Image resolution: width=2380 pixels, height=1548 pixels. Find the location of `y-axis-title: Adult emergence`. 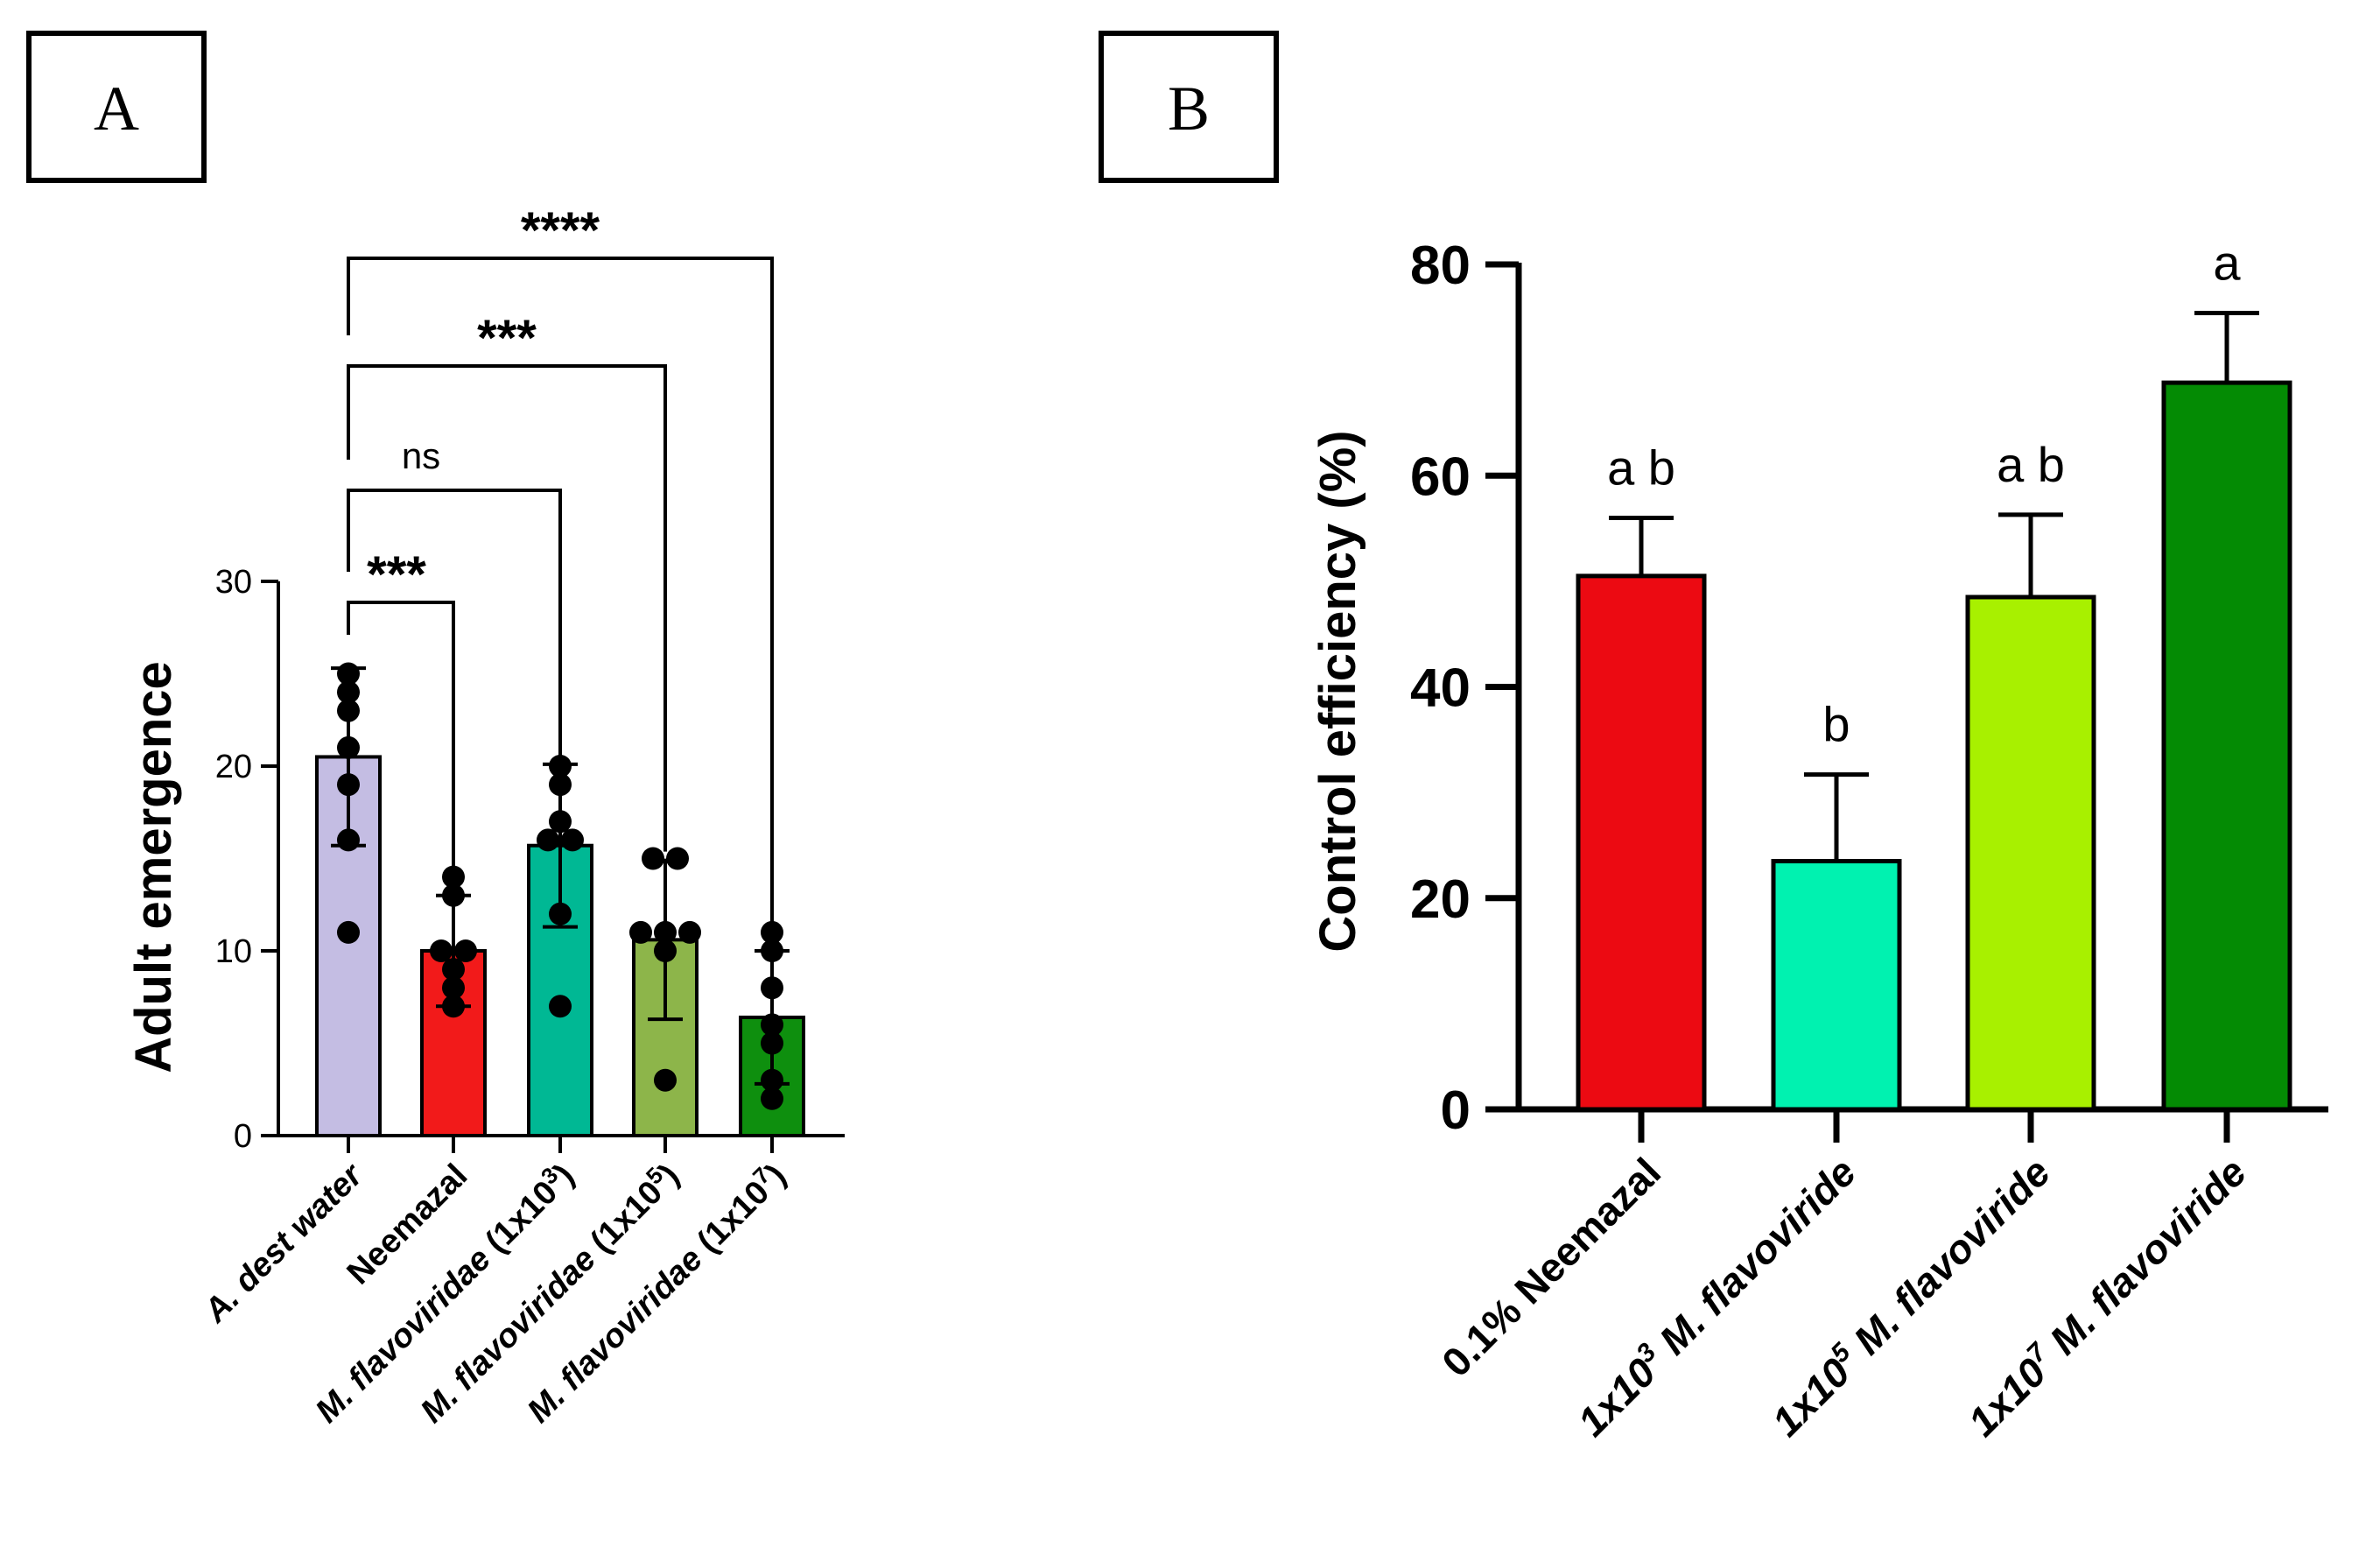

y-axis-title: Adult emergence is located at coordinates (153, 867).